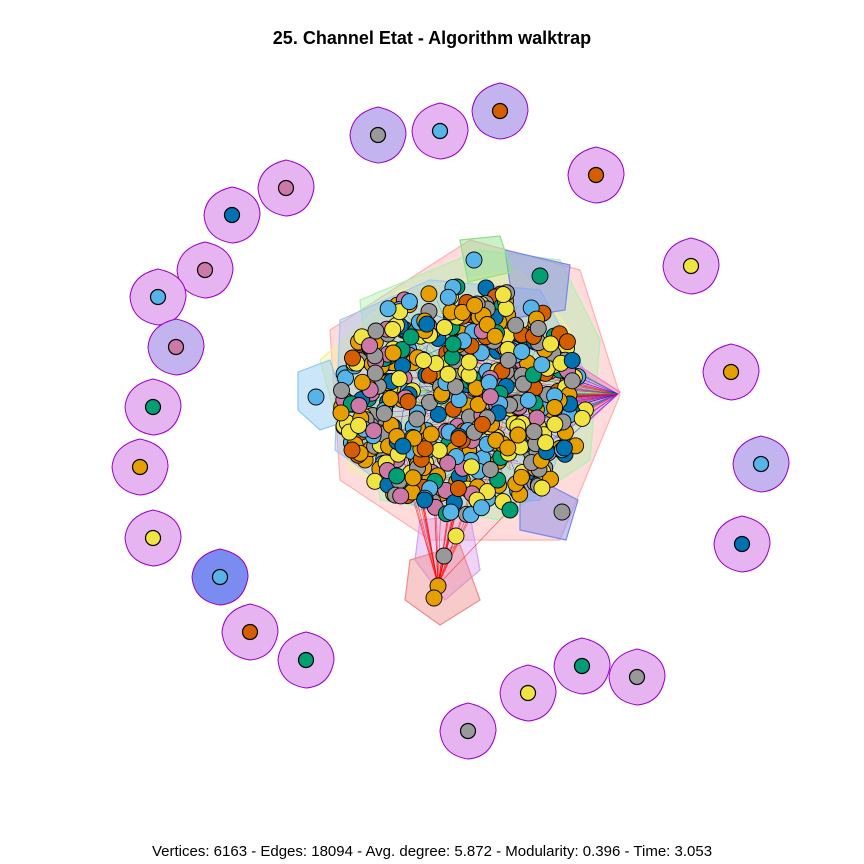 This screenshot has width=864, height=864. I want to click on figure-title: 25. Channel Etat - Algorithm walktrap, so click(432, 38).